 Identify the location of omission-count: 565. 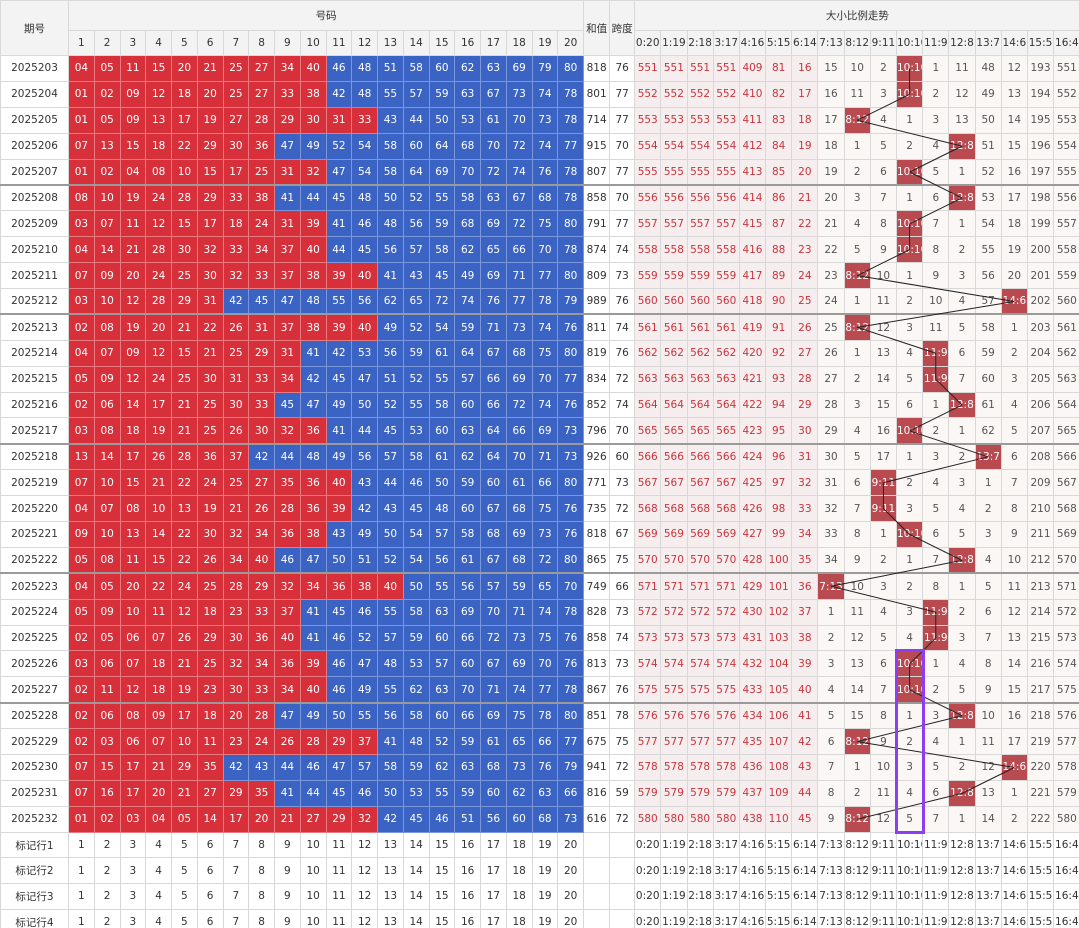
(648, 431).